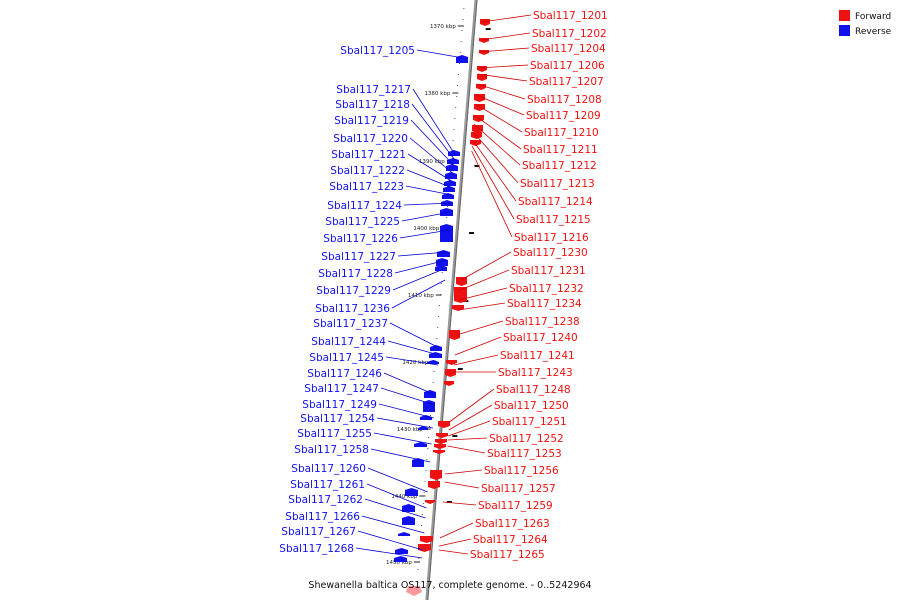  I want to click on gene-label-sbal117-1208: Sbal117_1208, so click(564, 100).